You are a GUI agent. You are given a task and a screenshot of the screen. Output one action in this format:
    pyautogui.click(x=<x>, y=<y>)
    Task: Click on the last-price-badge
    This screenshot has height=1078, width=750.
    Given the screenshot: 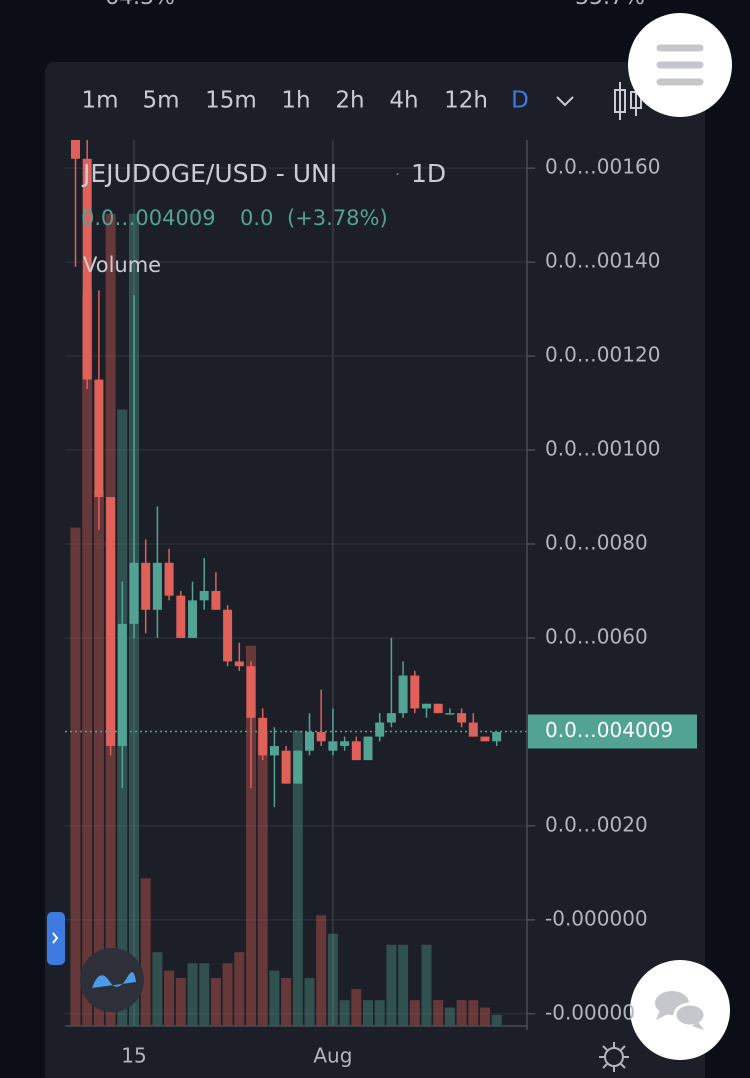 What is the action you would take?
    pyautogui.click(x=612, y=731)
    